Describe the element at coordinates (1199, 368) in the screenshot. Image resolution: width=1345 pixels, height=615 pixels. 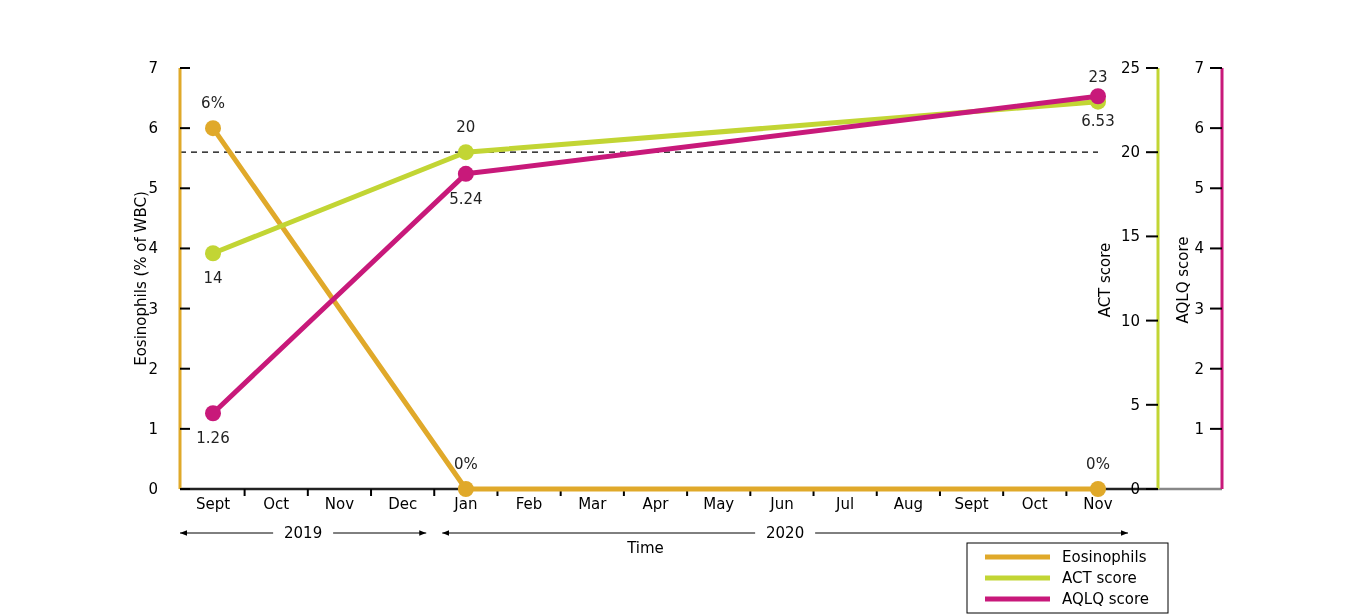
I see `y3-tick-label: 2` at that location.